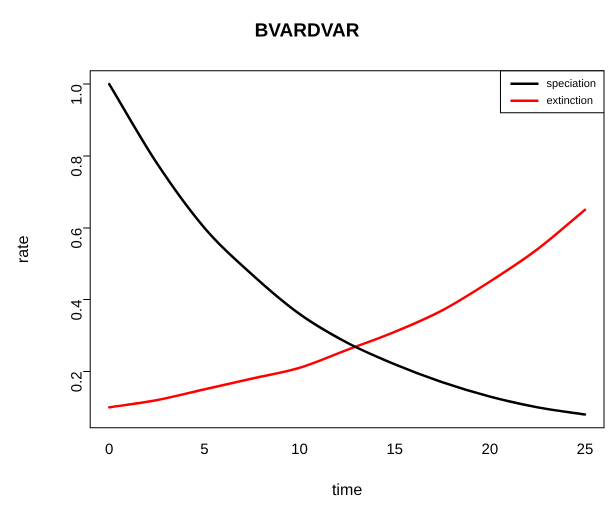 This screenshot has width=608, height=524. What do you see at coordinates (77, 94) in the screenshot?
I see `y-tick-label: 1.0` at bounding box center [77, 94].